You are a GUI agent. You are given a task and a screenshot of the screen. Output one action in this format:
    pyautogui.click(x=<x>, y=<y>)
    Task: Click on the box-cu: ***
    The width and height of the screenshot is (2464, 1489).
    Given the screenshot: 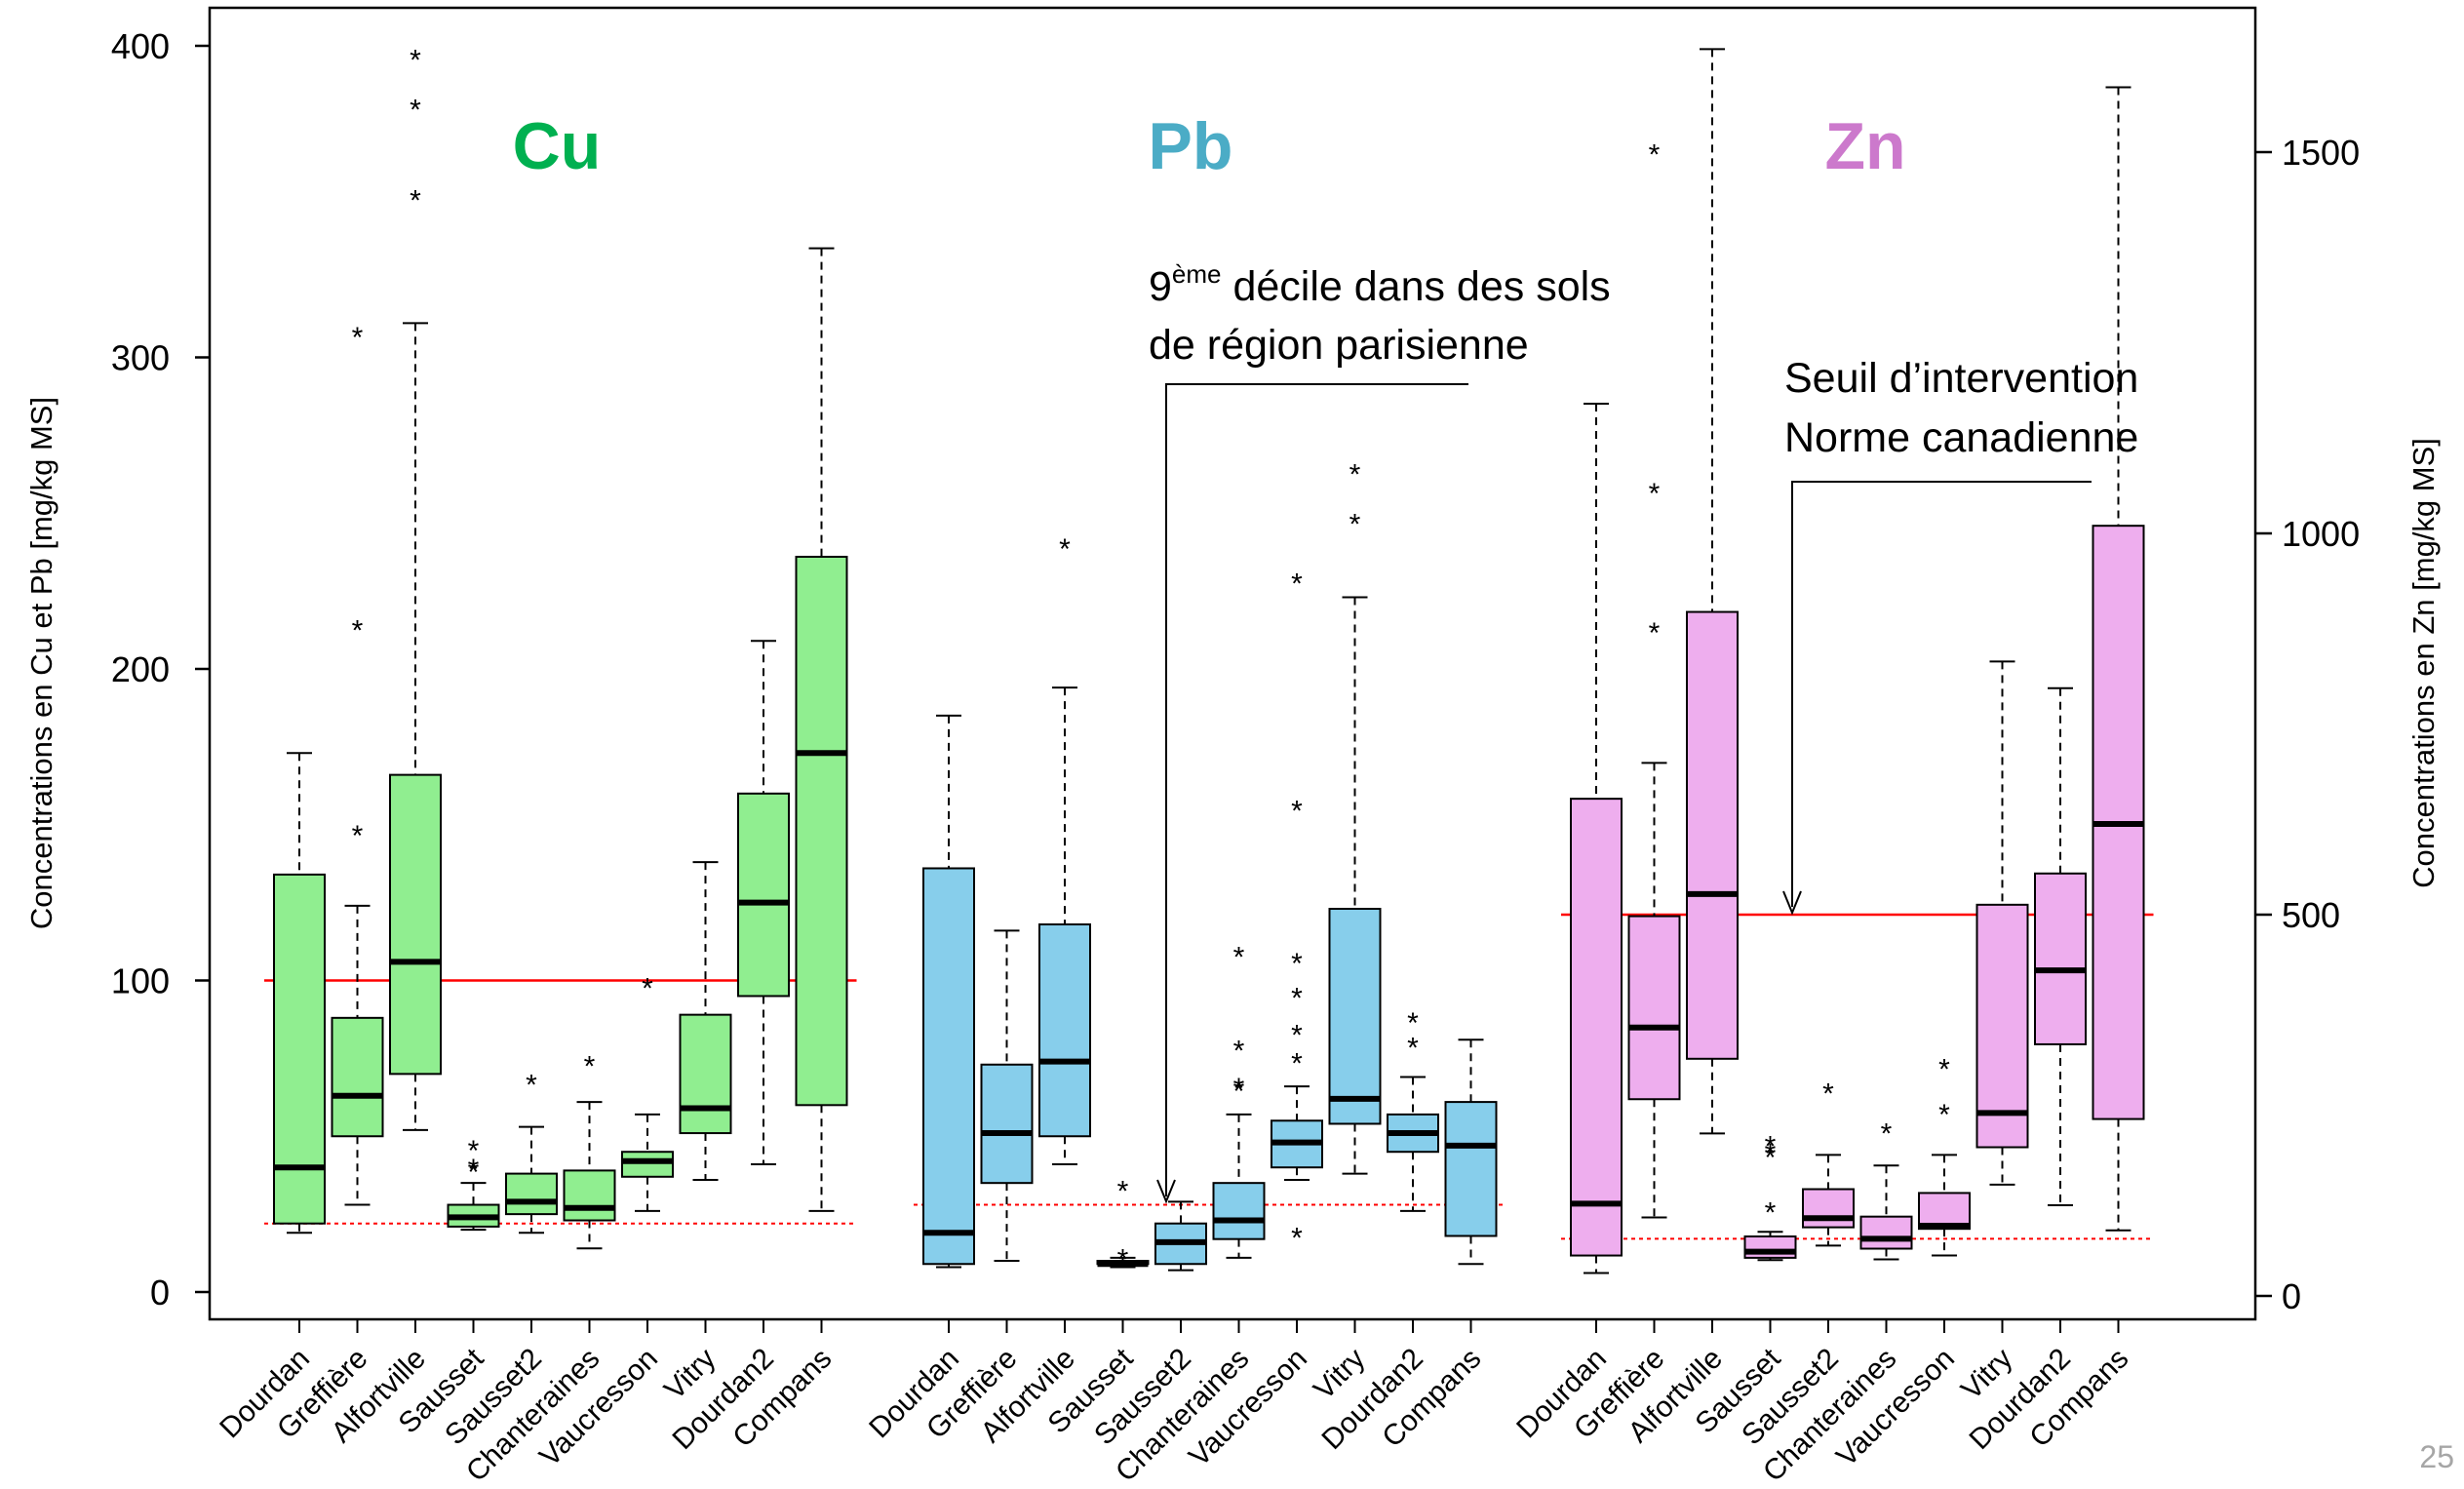 What is the action you would take?
    pyautogui.click(x=474, y=1183)
    